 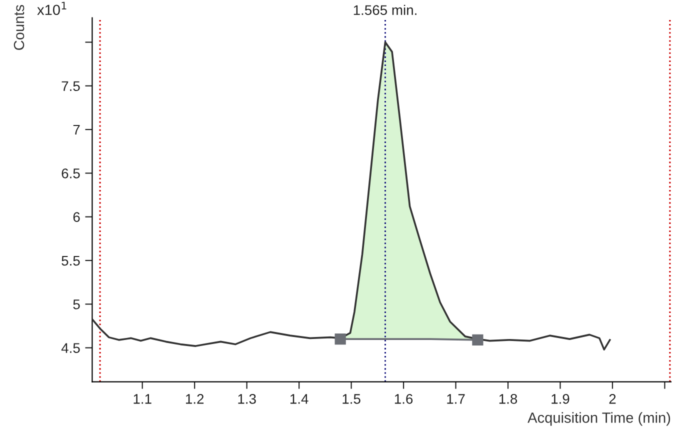 What do you see at coordinates (71, 173) in the screenshot?
I see `y-tick-label: 6.5` at bounding box center [71, 173].